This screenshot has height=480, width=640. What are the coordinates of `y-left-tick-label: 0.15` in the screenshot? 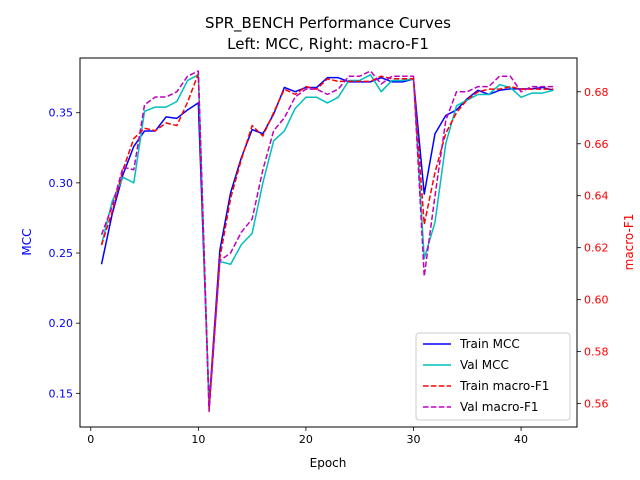 It's located at (61, 393).